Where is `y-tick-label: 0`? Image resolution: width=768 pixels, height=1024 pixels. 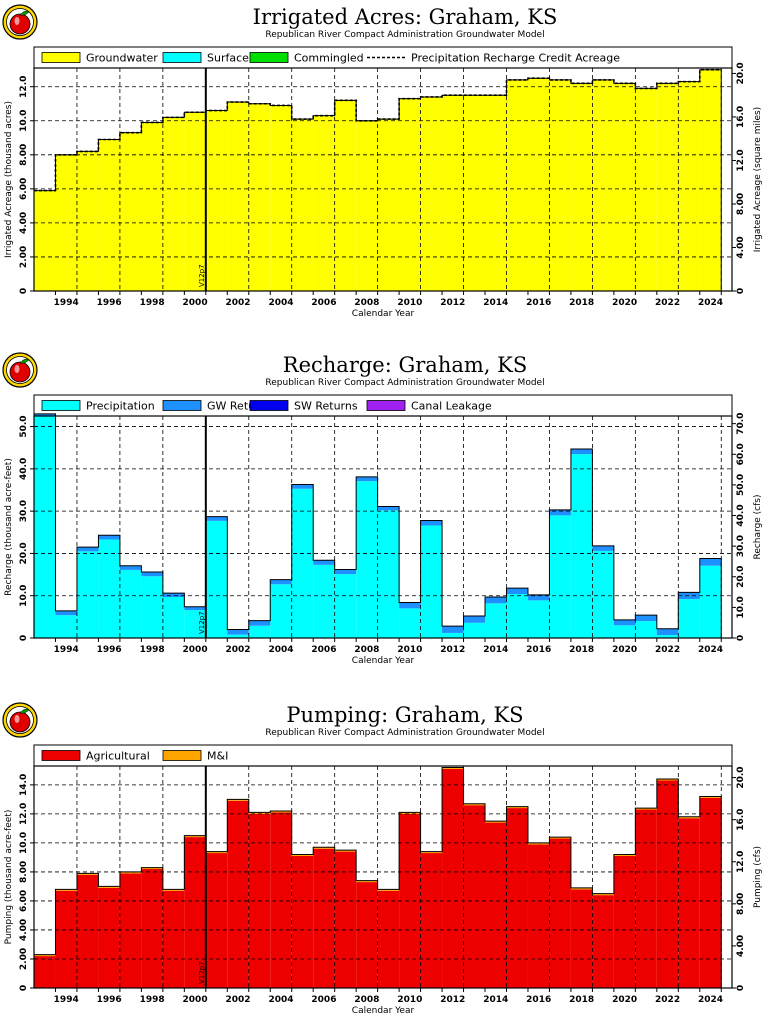 y-tick-label: 0 is located at coordinates (24, 988).